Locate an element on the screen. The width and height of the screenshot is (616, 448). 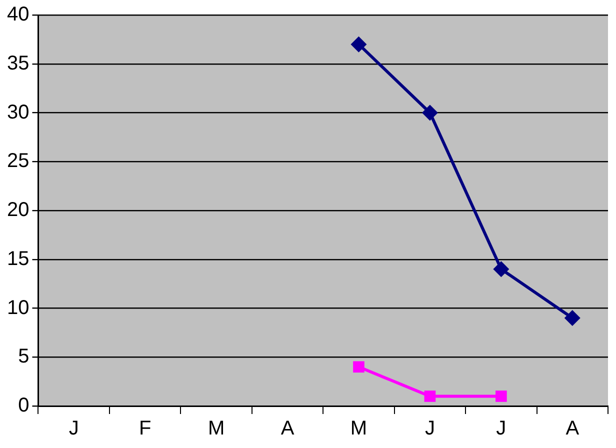
y-tick-label: 20 is located at coordinates (18, 210).